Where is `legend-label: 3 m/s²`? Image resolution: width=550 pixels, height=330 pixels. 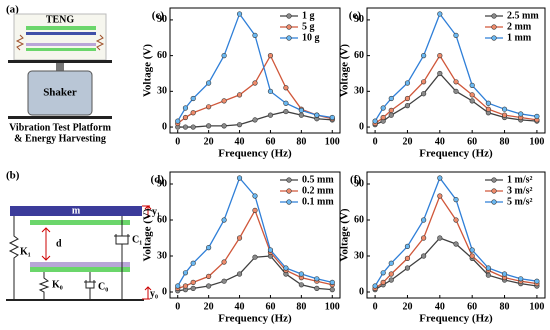 legend-label: 3 m/s² is located at coordinates (520, 190).